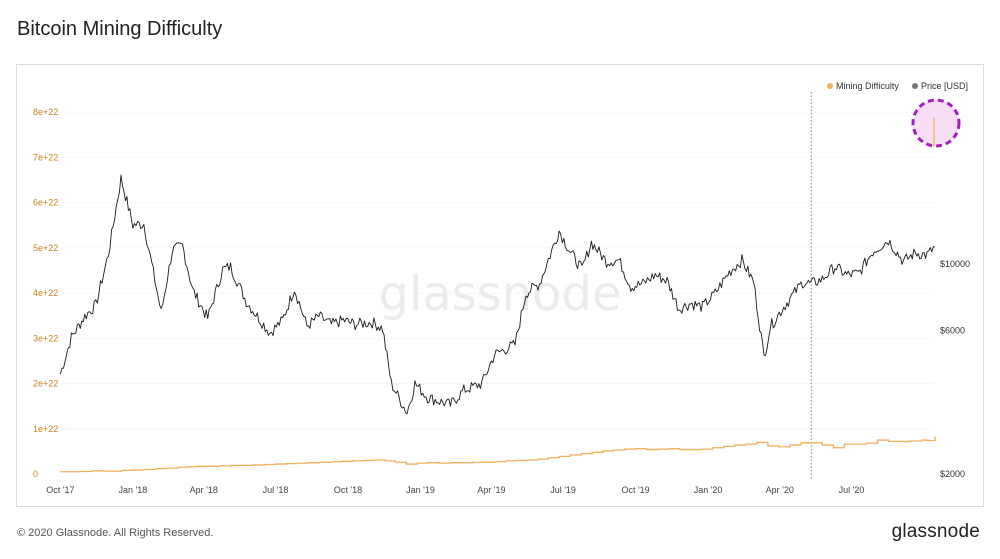 This screenshot has width=1000, height=559. Describe the element at coordinates (935, 531) in the screenshot. I see `brand-logo: glassnode` at that location.